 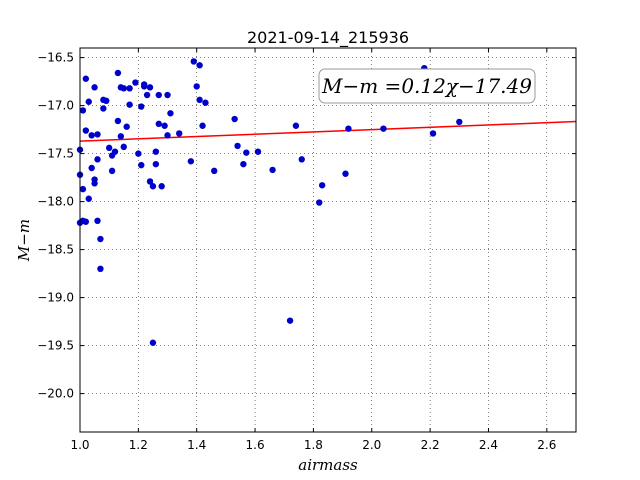 I want to click on x-tick-label: 2.4, so click(x=488, y=445).